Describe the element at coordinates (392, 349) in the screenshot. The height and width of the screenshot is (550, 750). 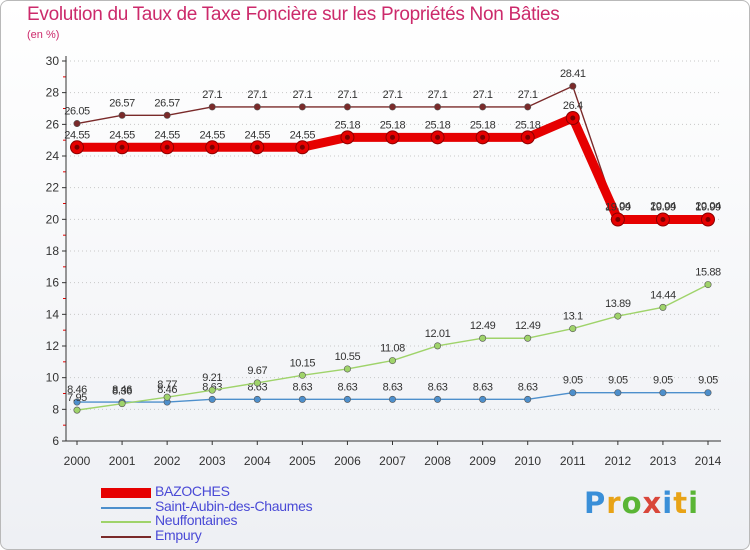
I see `data-label-neuffontaines: 11.08` at that location.